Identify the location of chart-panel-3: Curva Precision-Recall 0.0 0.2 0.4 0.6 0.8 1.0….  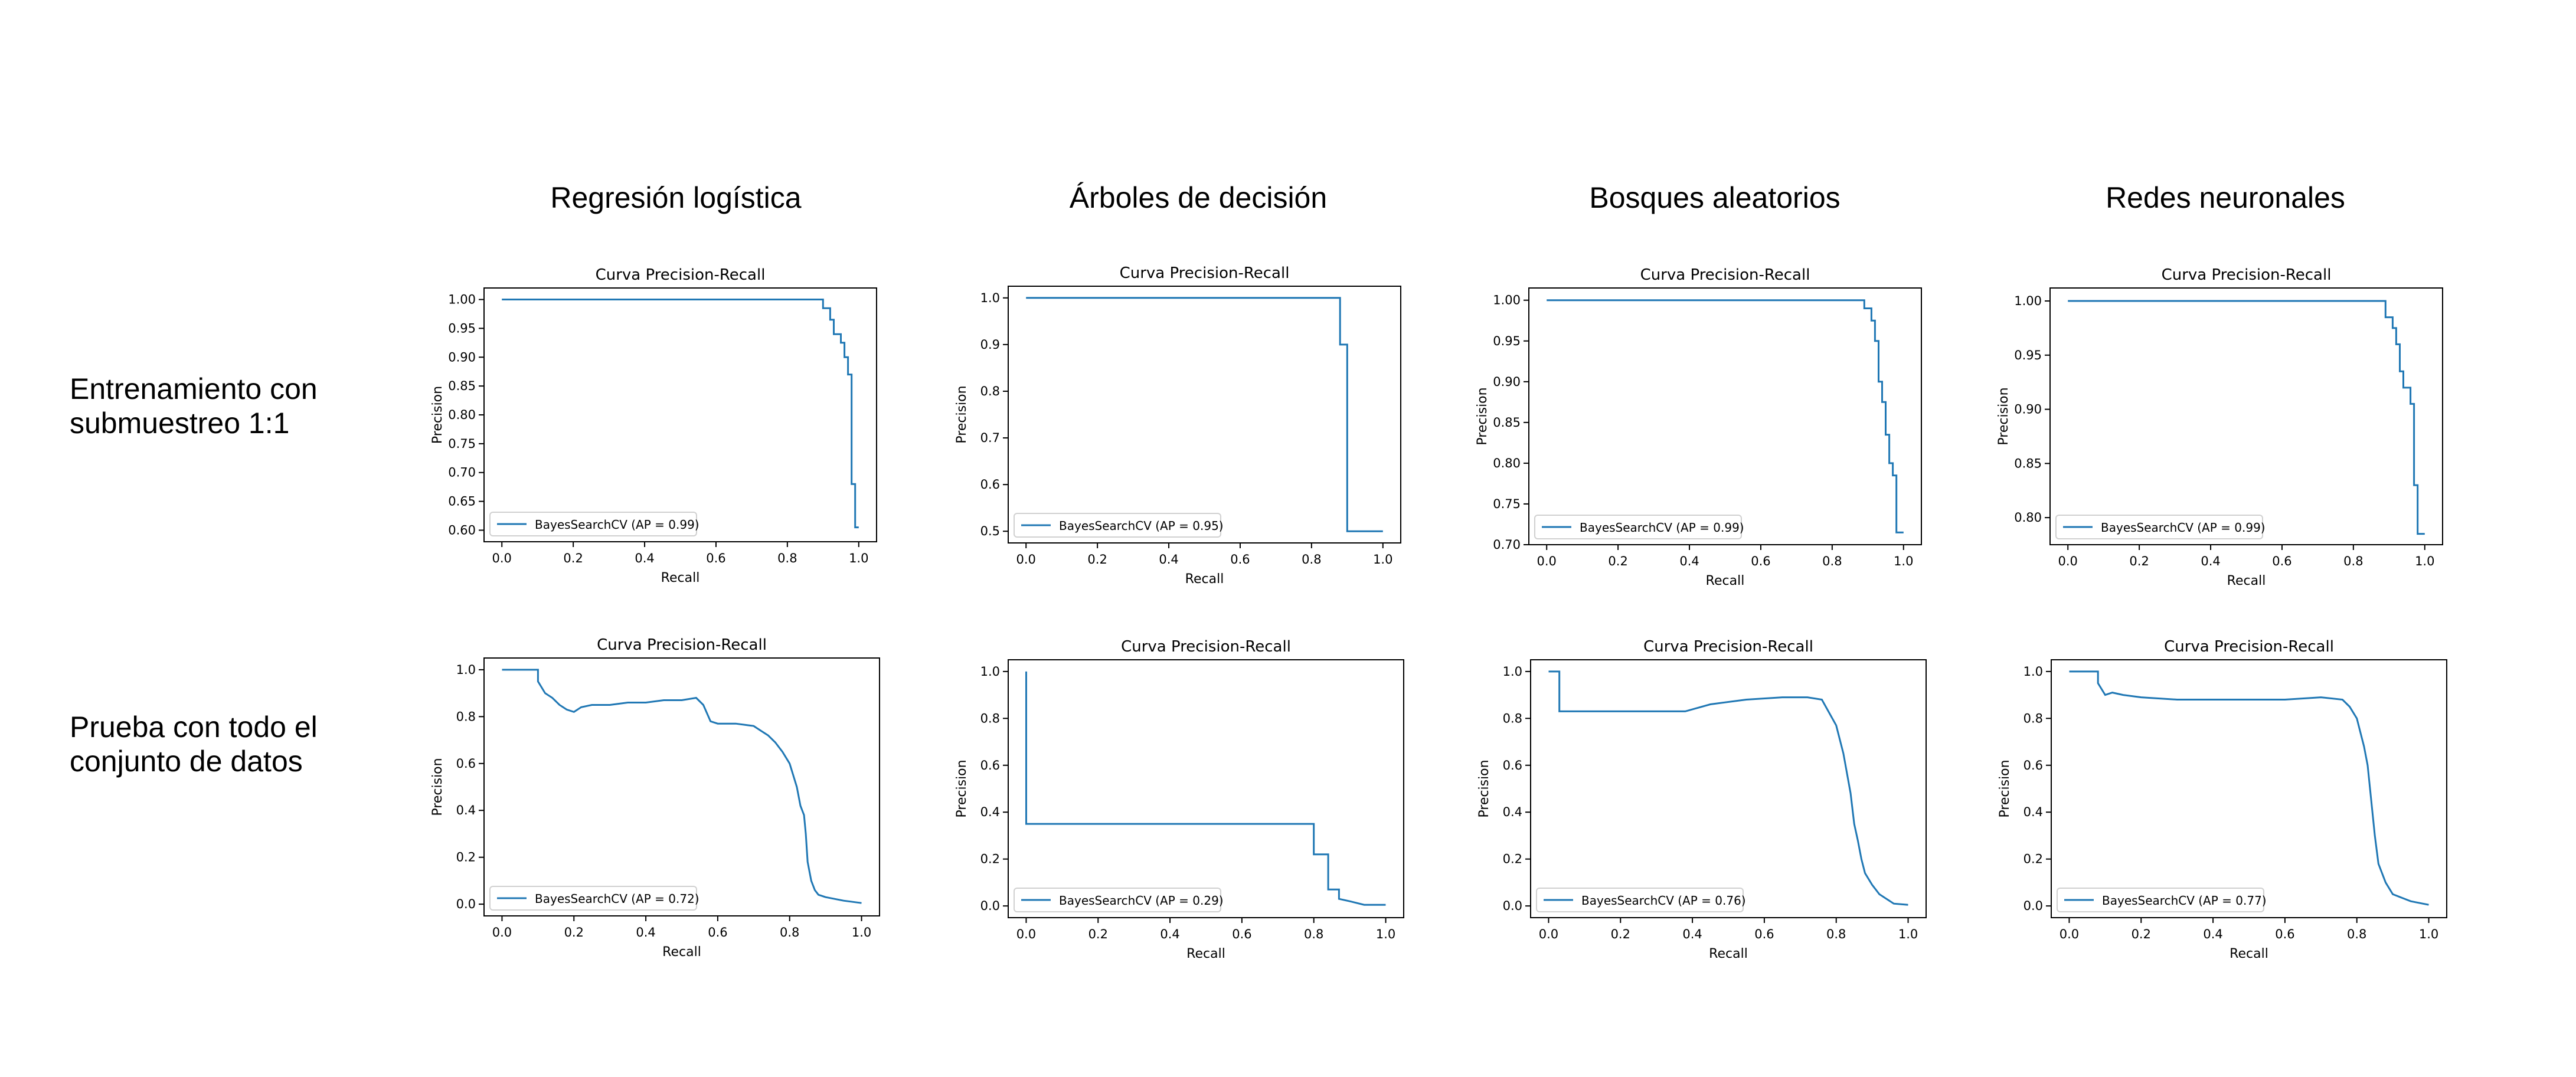
(1698, 427).